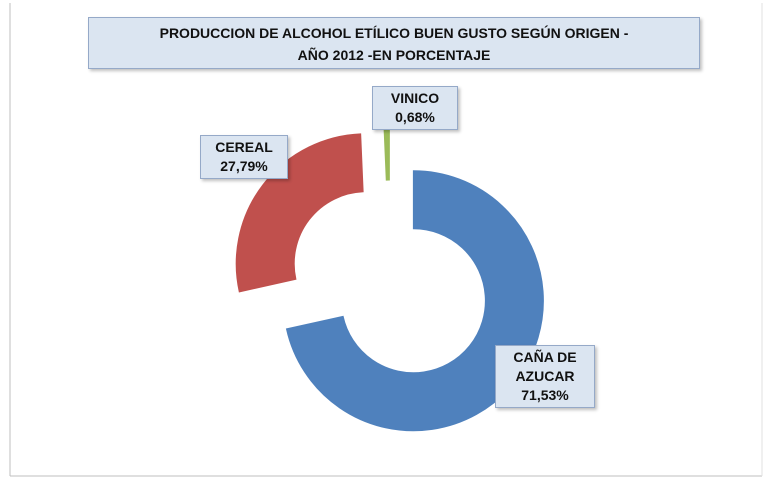 This screenshot has width=765, height=479. What do you see at coordinates (394, 55) in the screenshot?
I see `title-line: AÑO 2012 -EN PORCENTAJE` at bounding box center [394, 55].